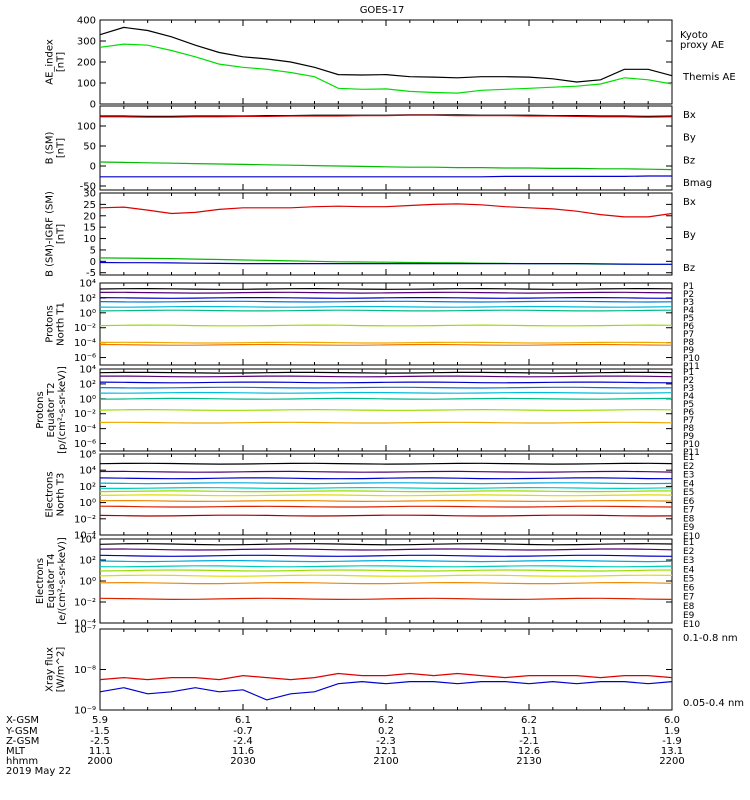 This screenshot has width=750, height=800. I want to click on y-tick-label: 10⁻⁸, so click(85, 670).